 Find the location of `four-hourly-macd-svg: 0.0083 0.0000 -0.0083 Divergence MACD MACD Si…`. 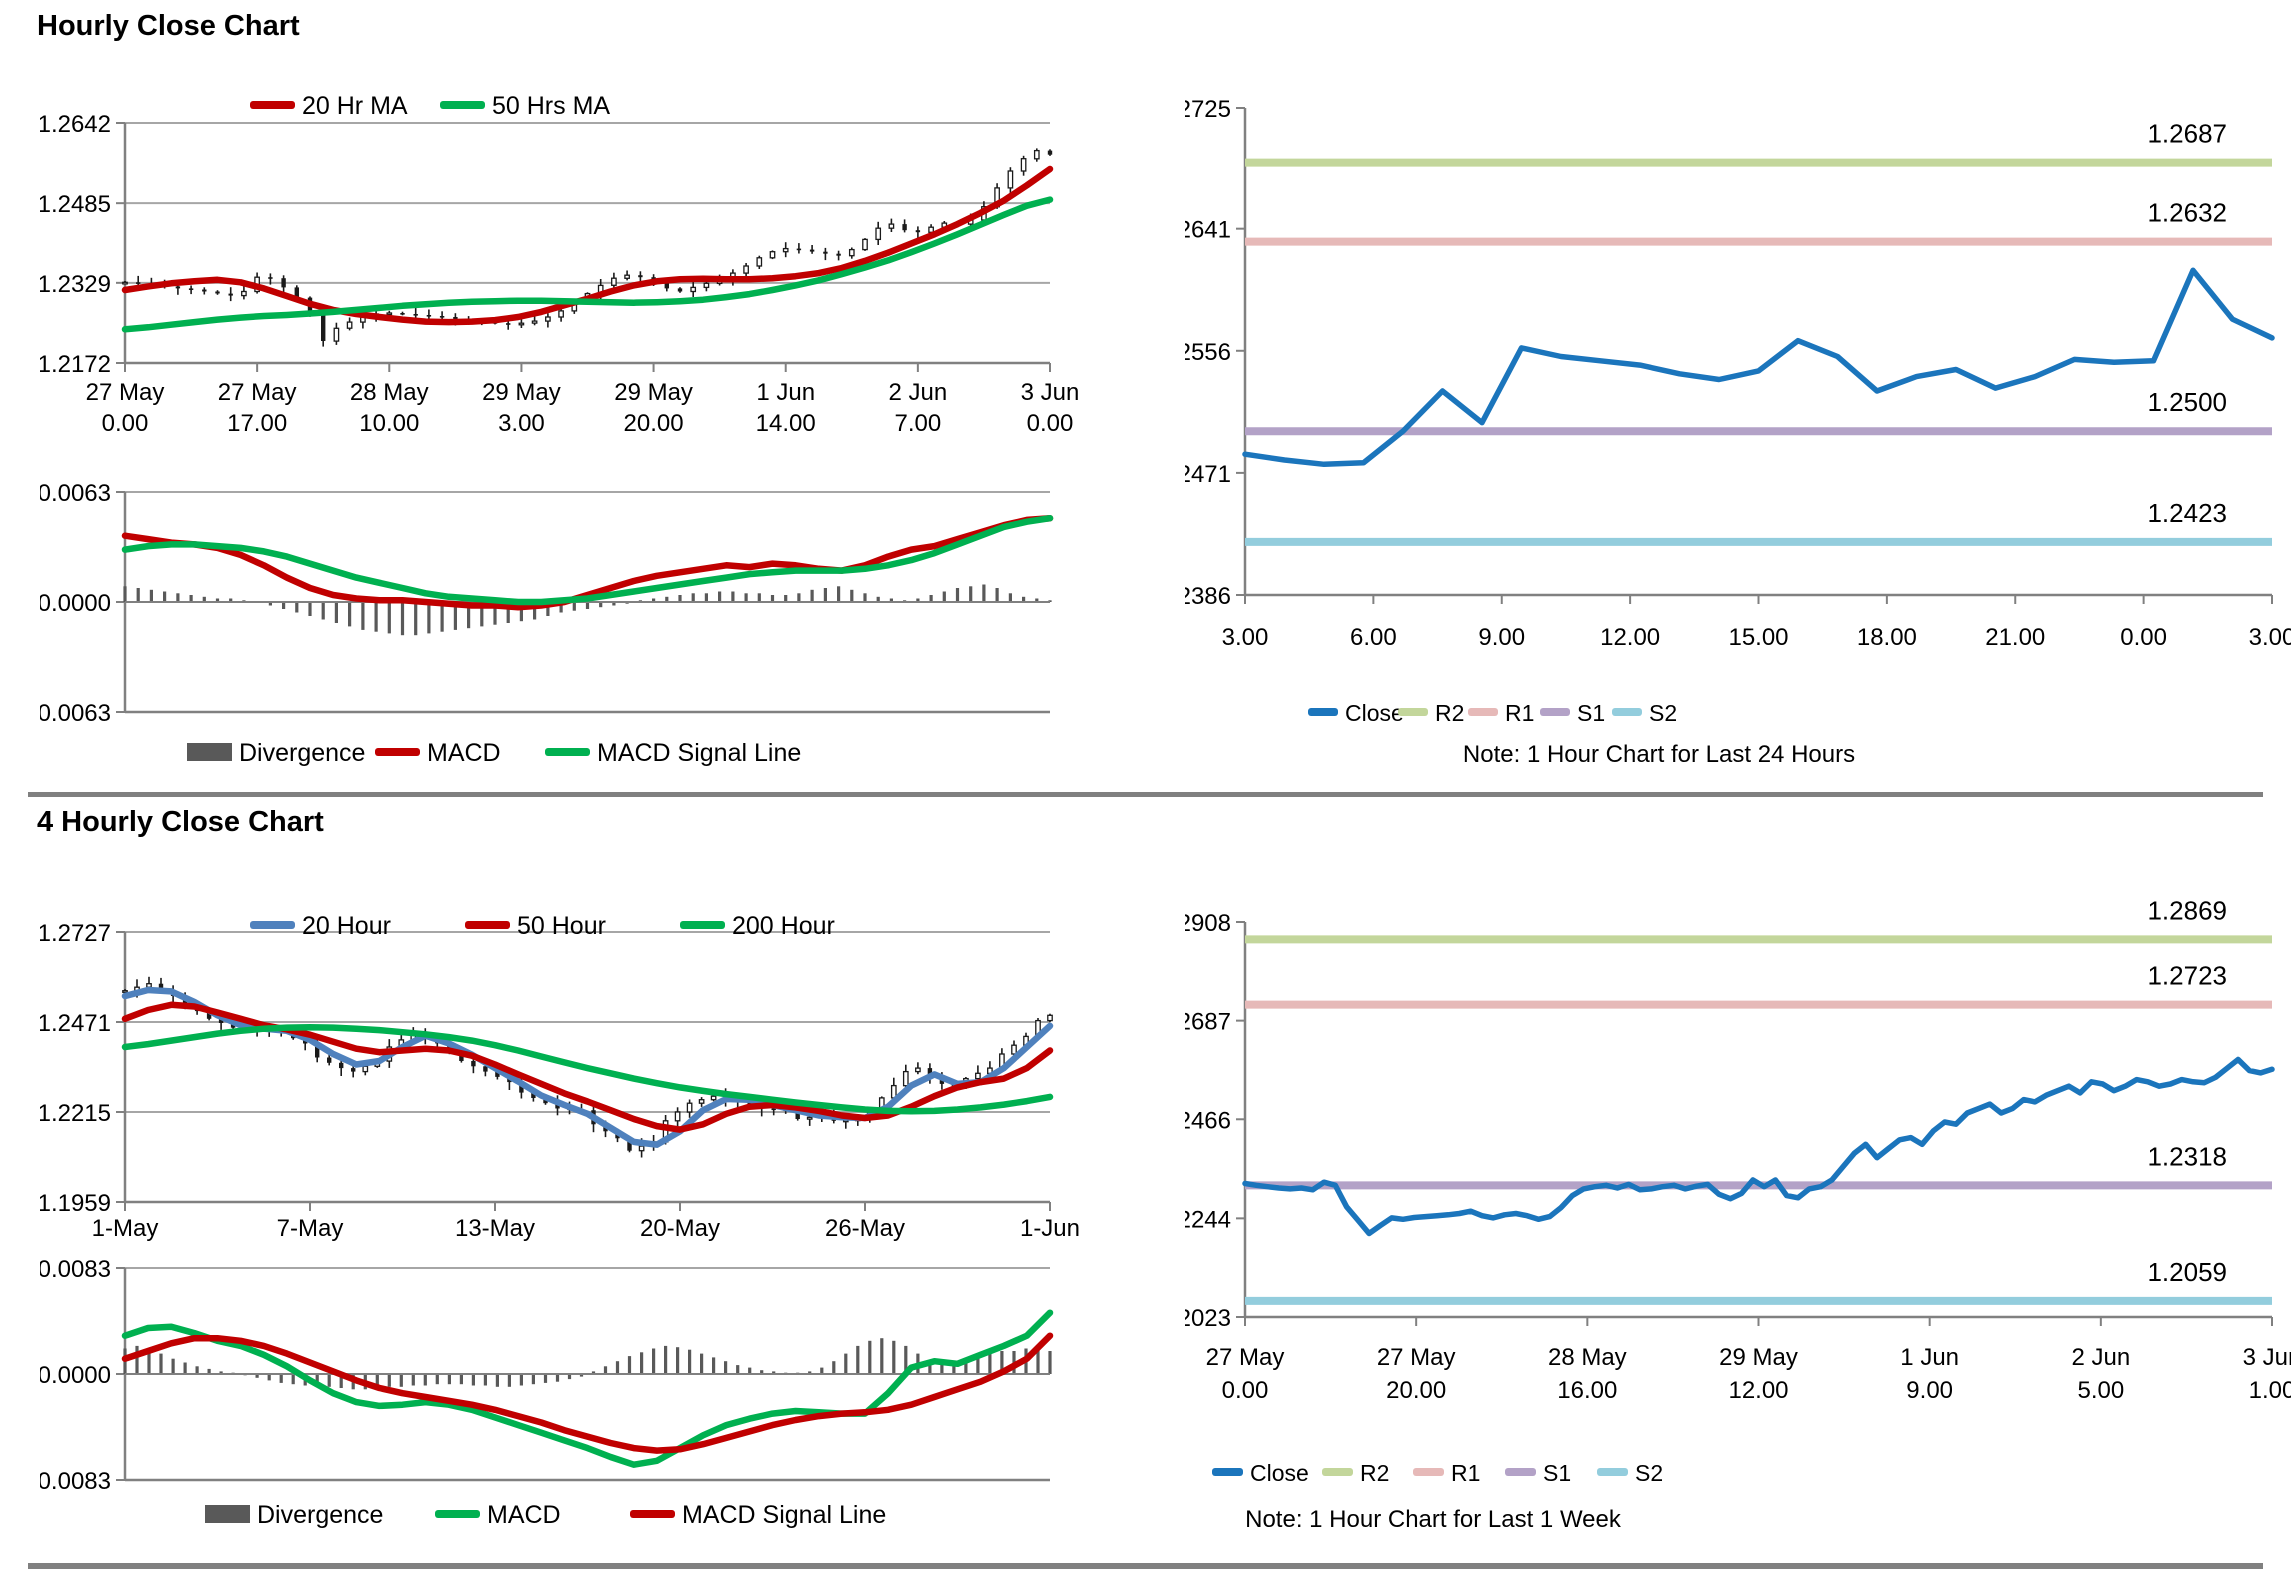

four-hourly-macd-svg: 0.0083 0.0000 -0.0083 Divergence MACD MACD Si… is located at coordinates (542, 1392).